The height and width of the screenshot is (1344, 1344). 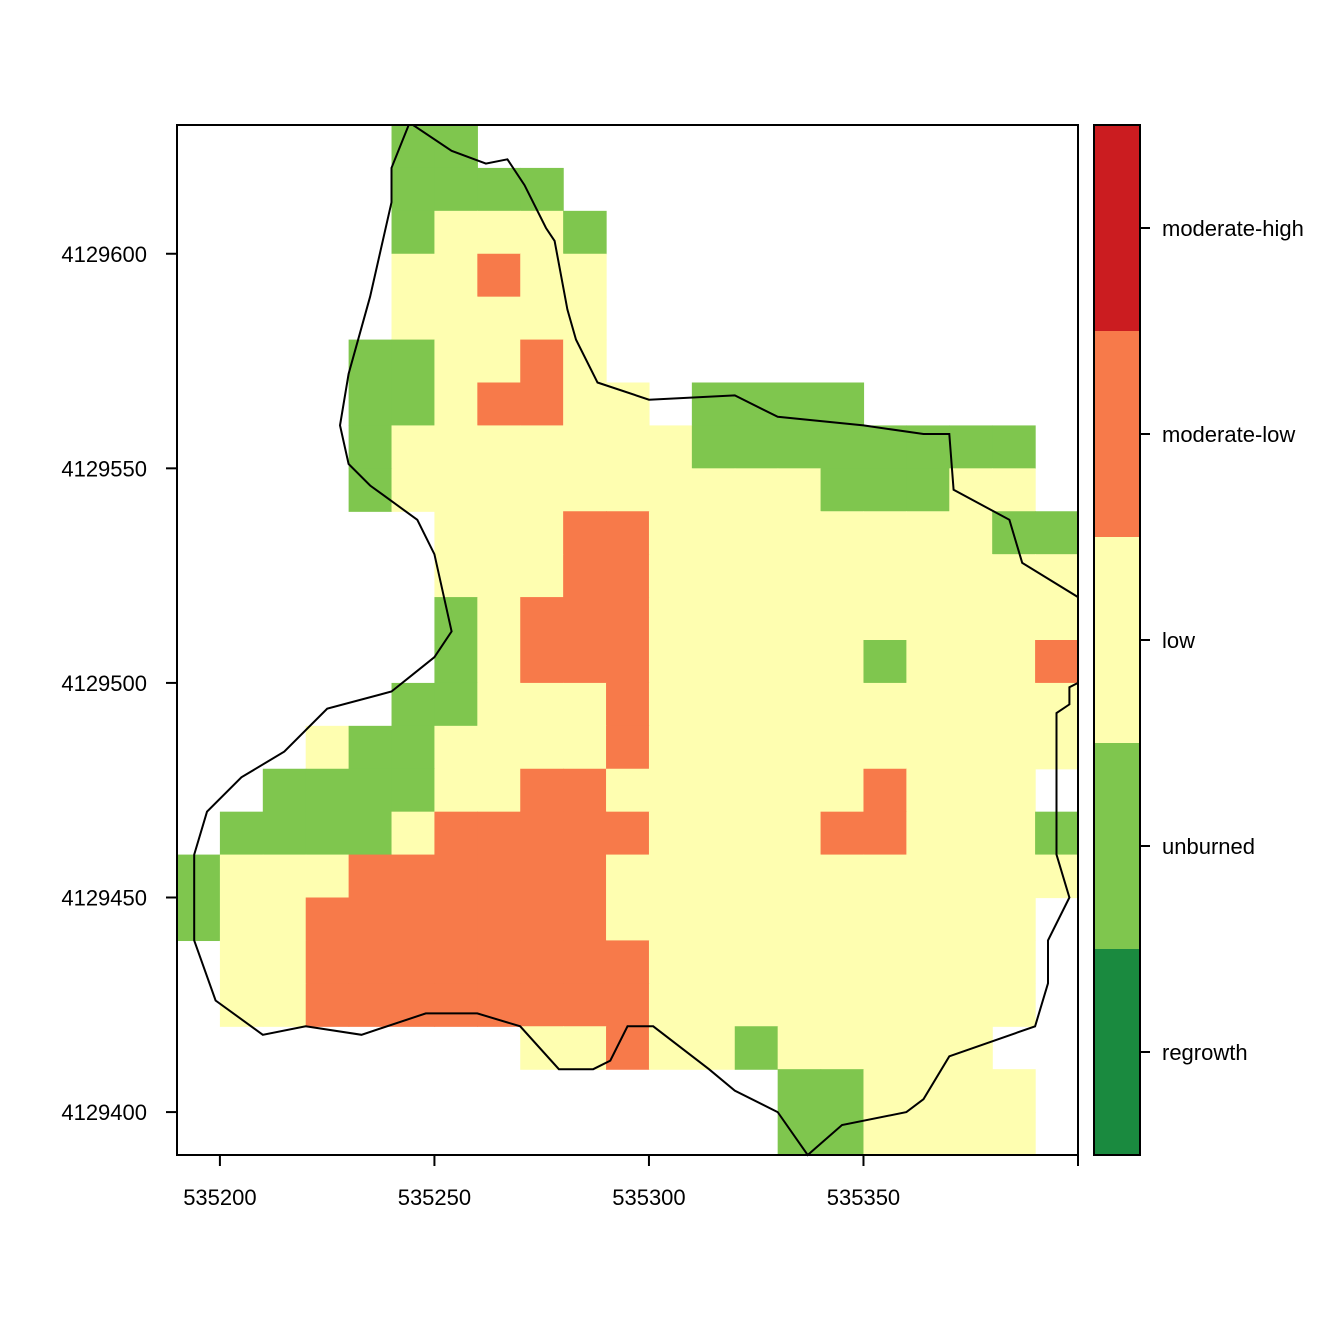 What do you see at coordinates (1117, 846) in the screenshot?
I see `legend-swatch-unburned` at bounding box center [1117, 846].